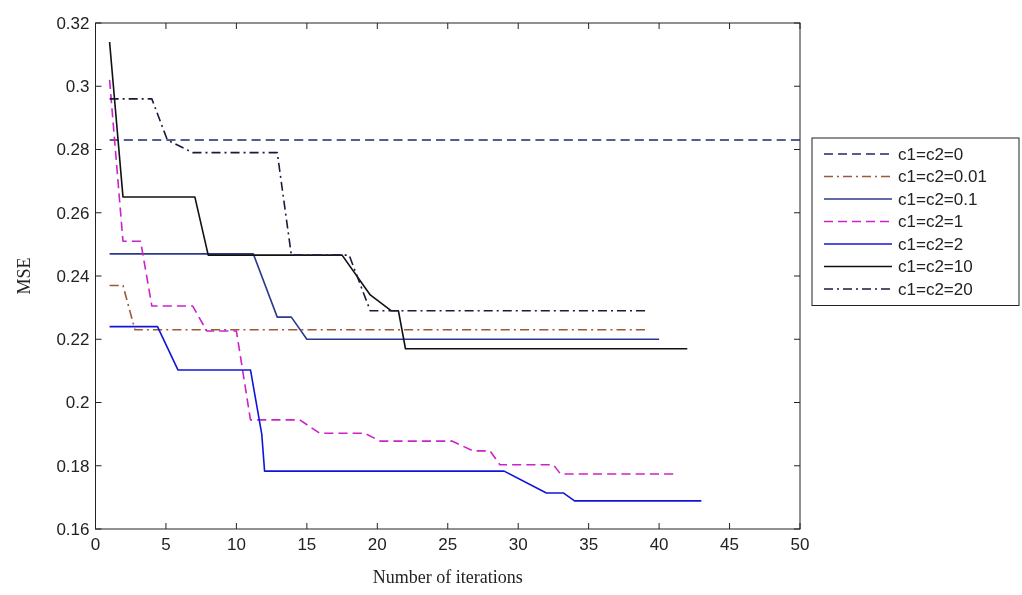  Describe the element at coordinates (659, 544) in the screenshot. I see `x-tick-label: 40` at that location.